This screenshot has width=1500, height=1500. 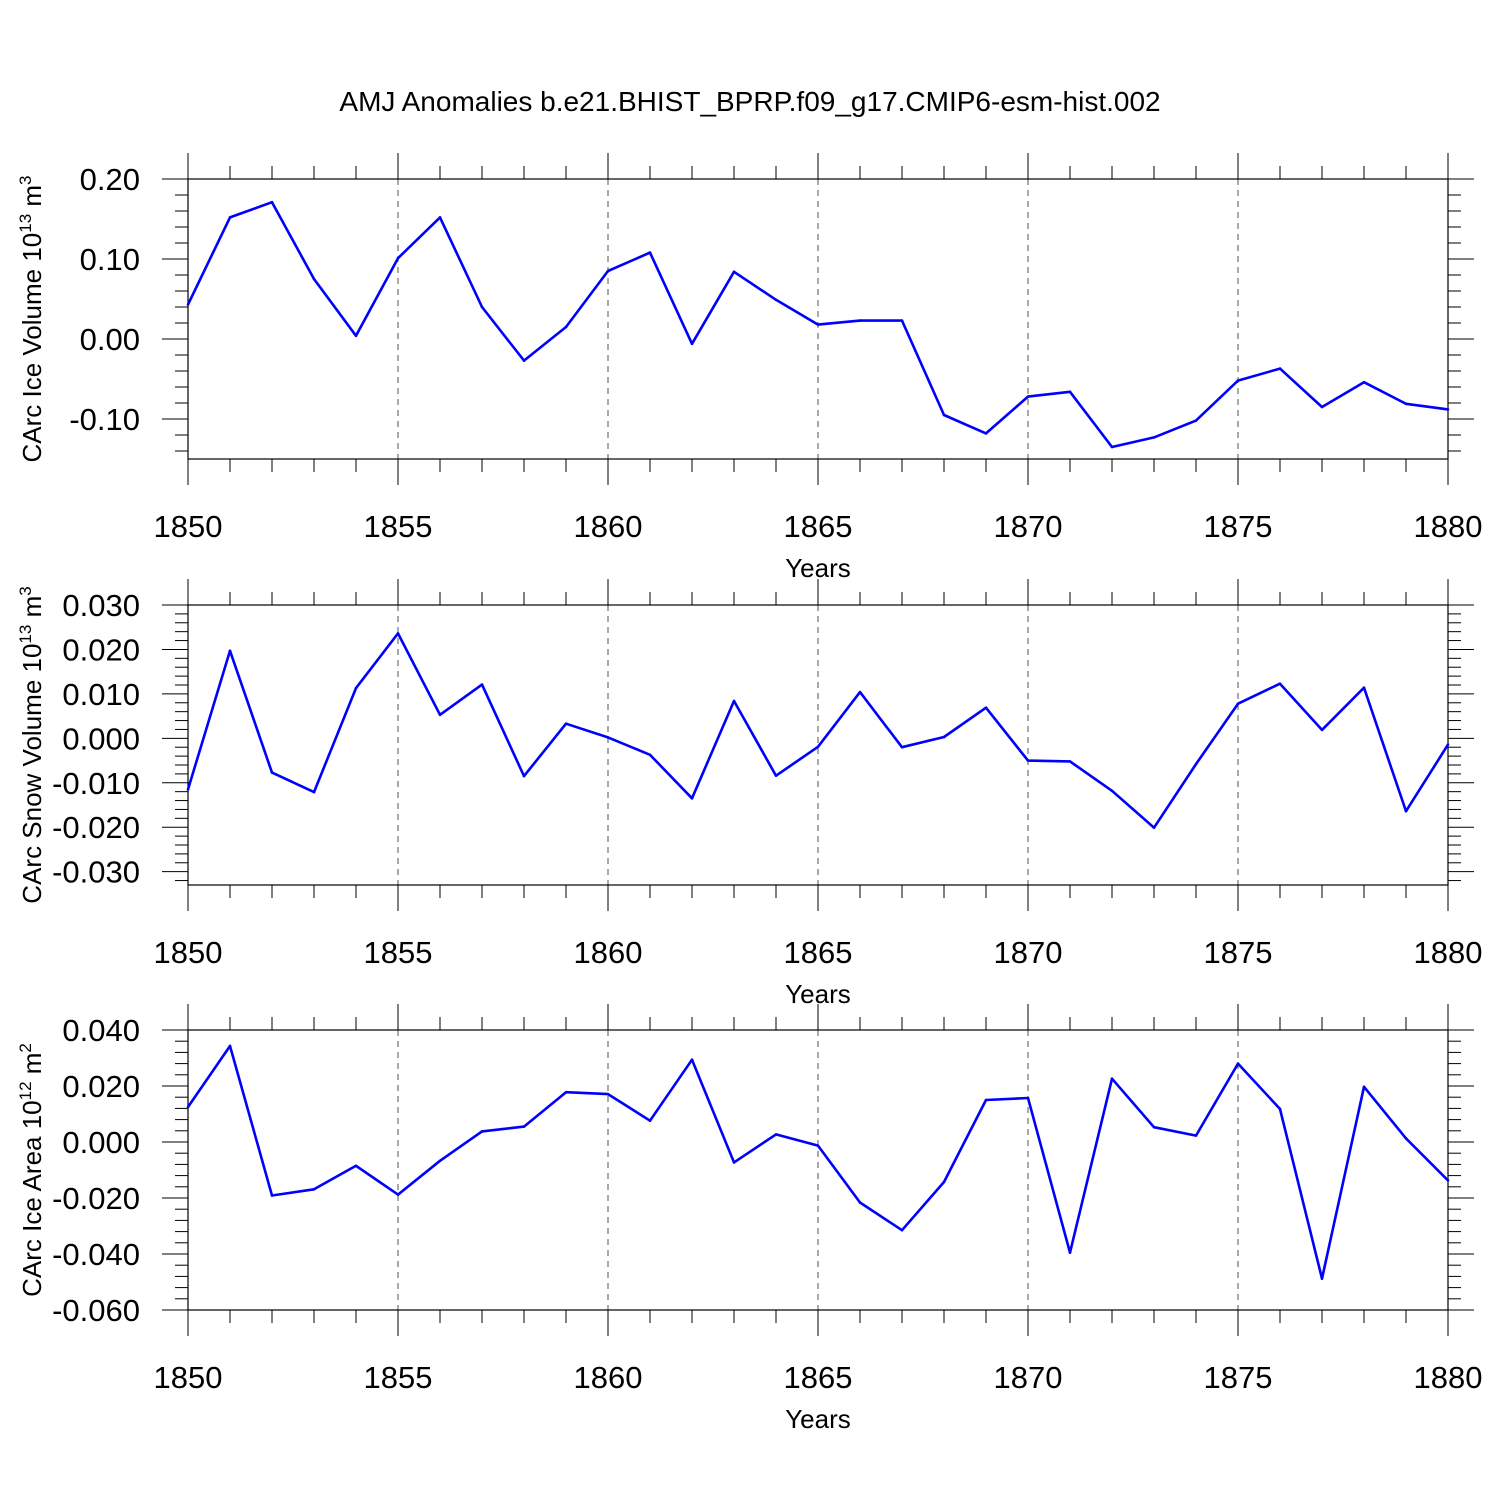 I want to click on y-tick-label: -0.060, so click(x=96, y=1310).